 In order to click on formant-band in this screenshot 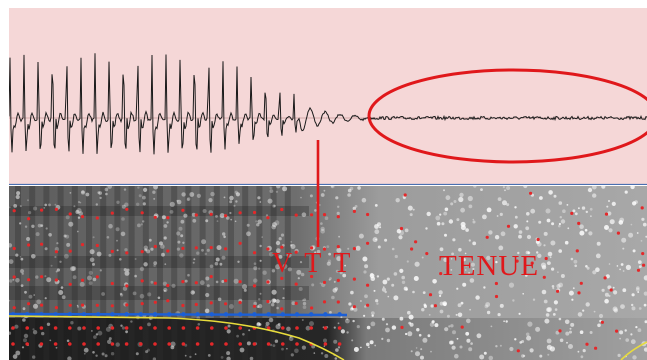, I will do `click(159, 293)`.